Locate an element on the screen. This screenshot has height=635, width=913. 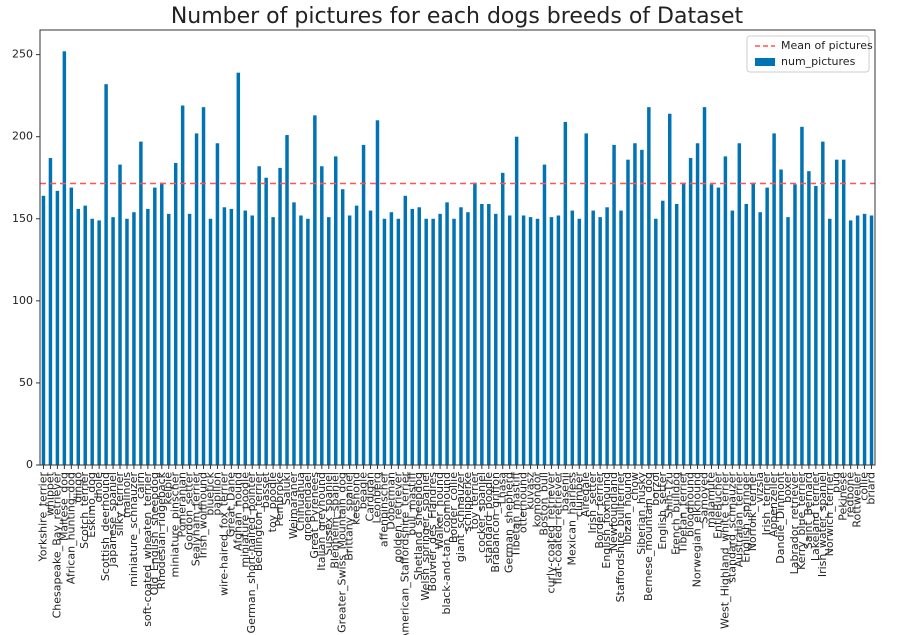
x-tick-label: Shih-Tzu is located at coordinates (669, 495).